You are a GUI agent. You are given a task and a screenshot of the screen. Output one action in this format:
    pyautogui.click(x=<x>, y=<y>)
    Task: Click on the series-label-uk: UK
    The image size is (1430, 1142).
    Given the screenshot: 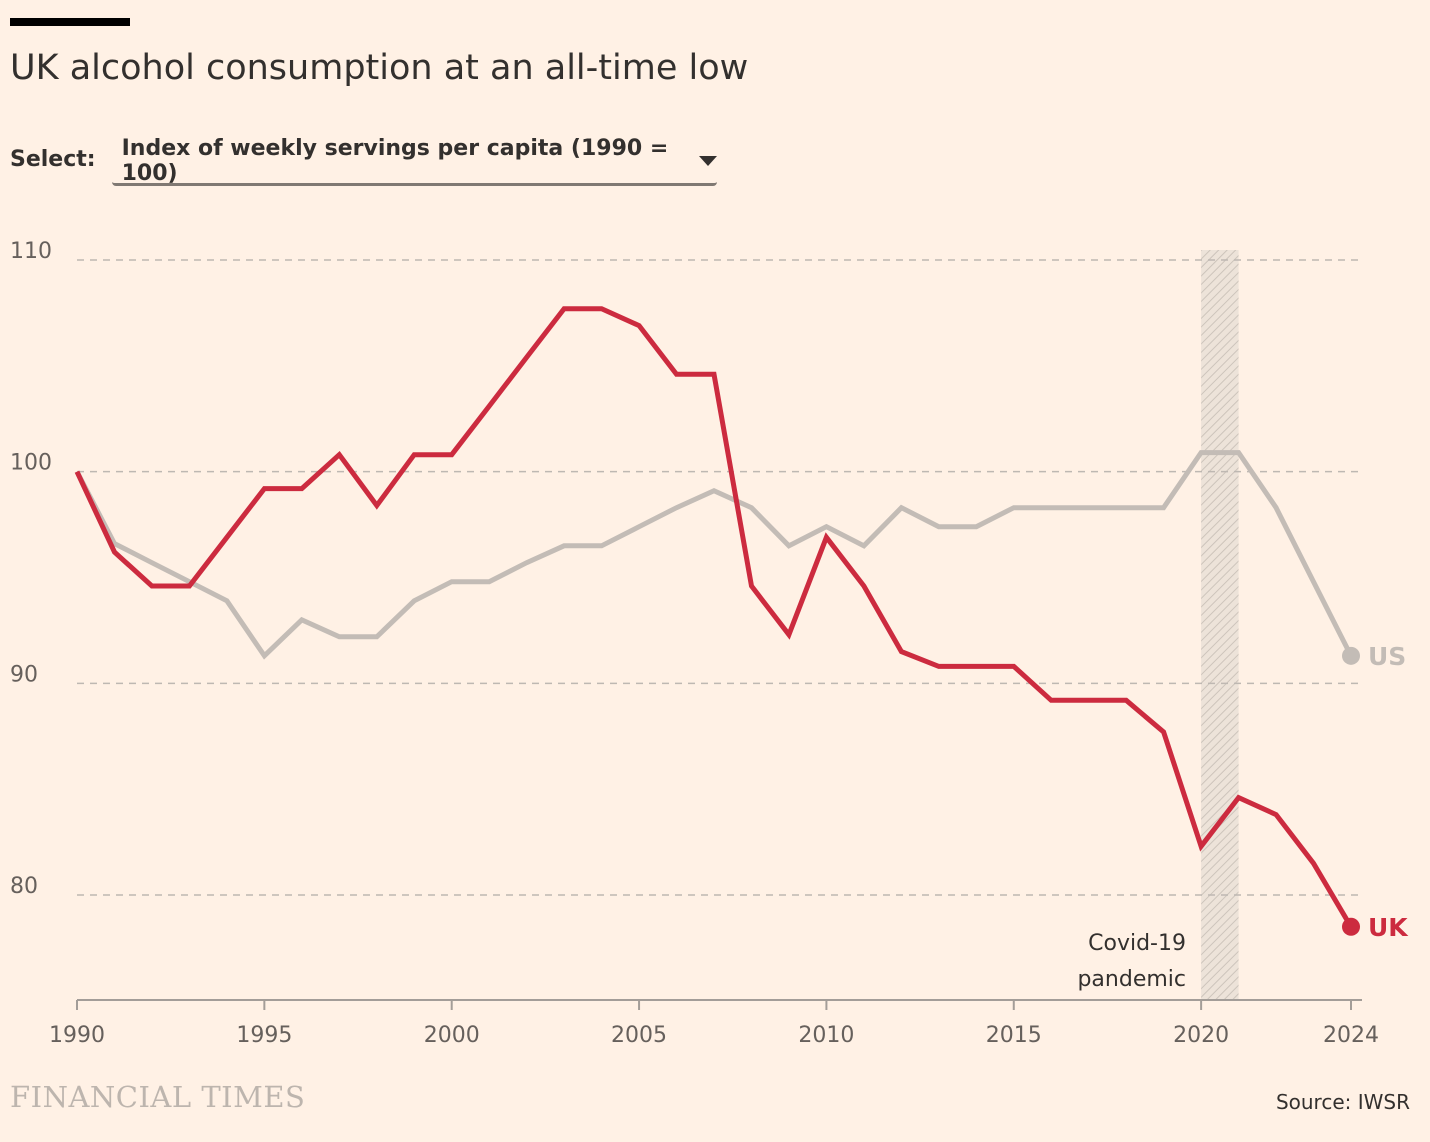 What is the action you would take?
    pyautogui.click(x=1388, y=927)
    